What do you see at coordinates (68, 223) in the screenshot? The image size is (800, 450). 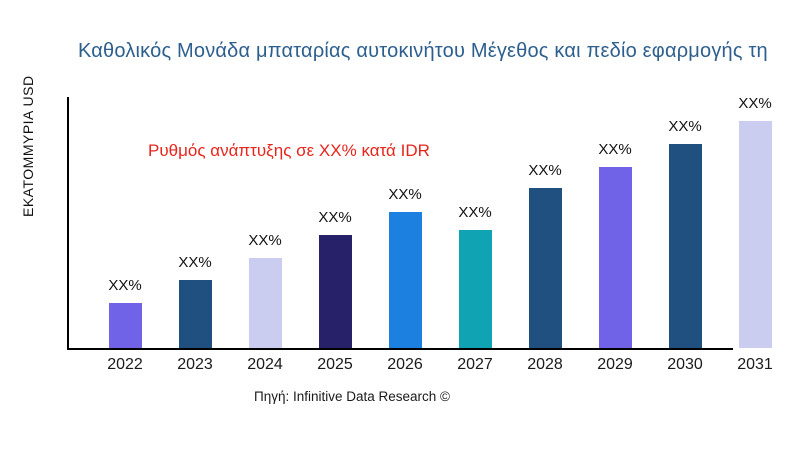 I see `y-axis-line` at bounding box center [68, 223].